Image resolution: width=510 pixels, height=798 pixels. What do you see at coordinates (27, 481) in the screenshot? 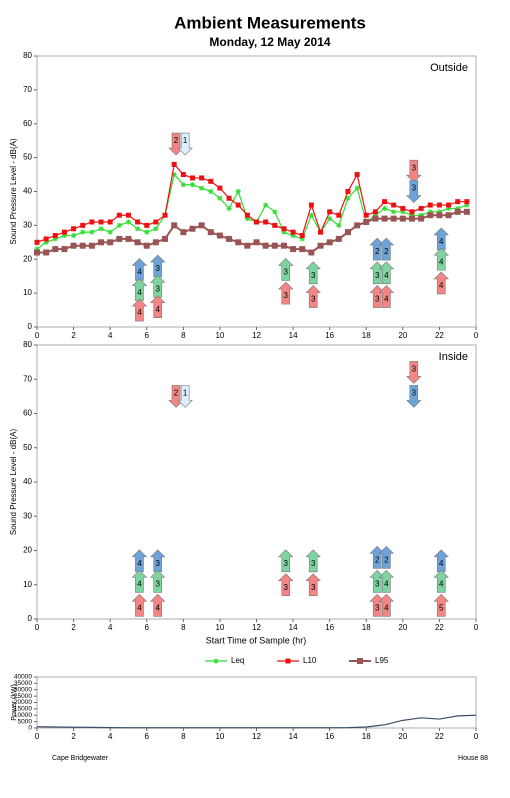
I see `y-tick-label: 40` at bounding box center [27, 481].